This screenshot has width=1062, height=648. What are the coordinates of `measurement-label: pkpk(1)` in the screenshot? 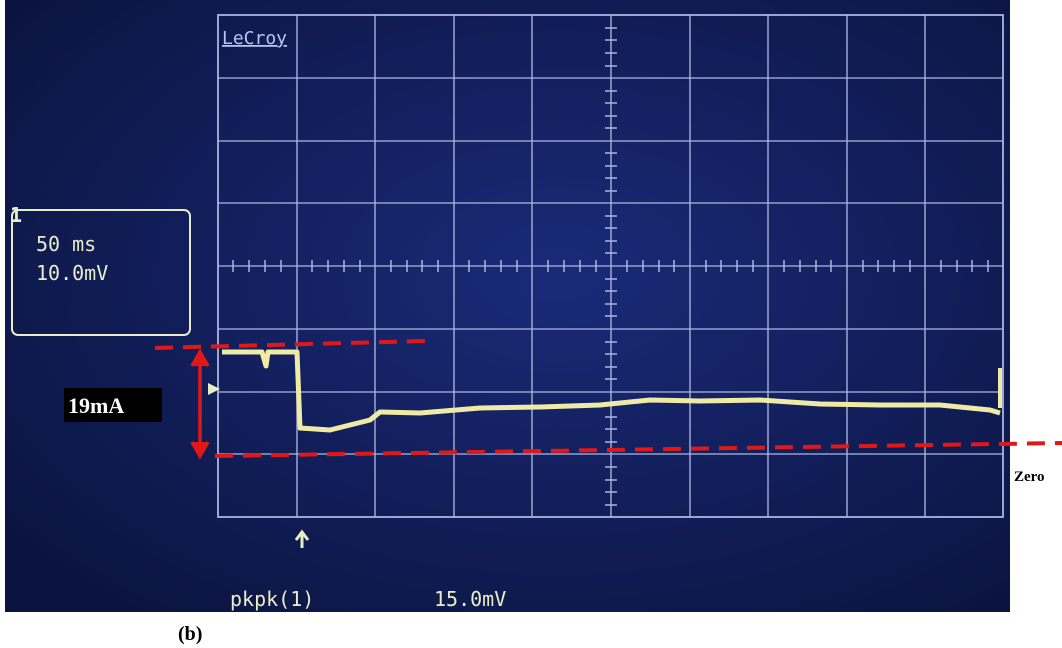 It's located at (272, 599).